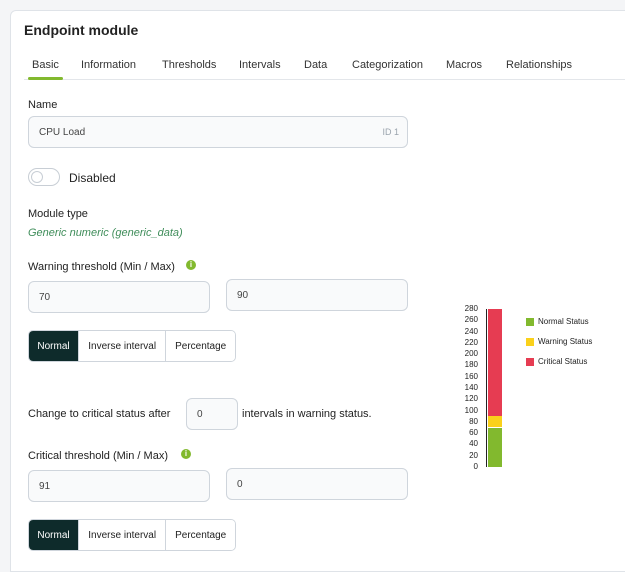  I want to click on legend-item: Warning Status, so click(559, 341).